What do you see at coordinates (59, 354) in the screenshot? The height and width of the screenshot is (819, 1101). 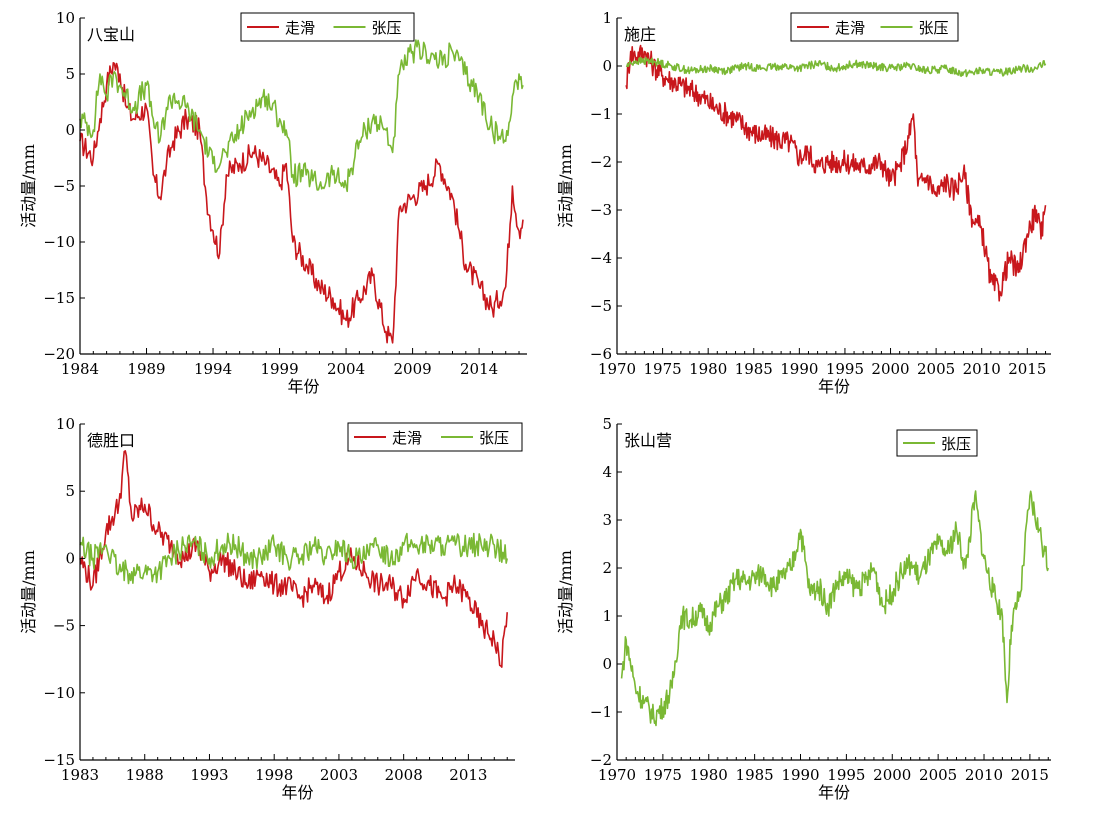 I see `y-tick-label: −20` at bounding box center [59, 354].